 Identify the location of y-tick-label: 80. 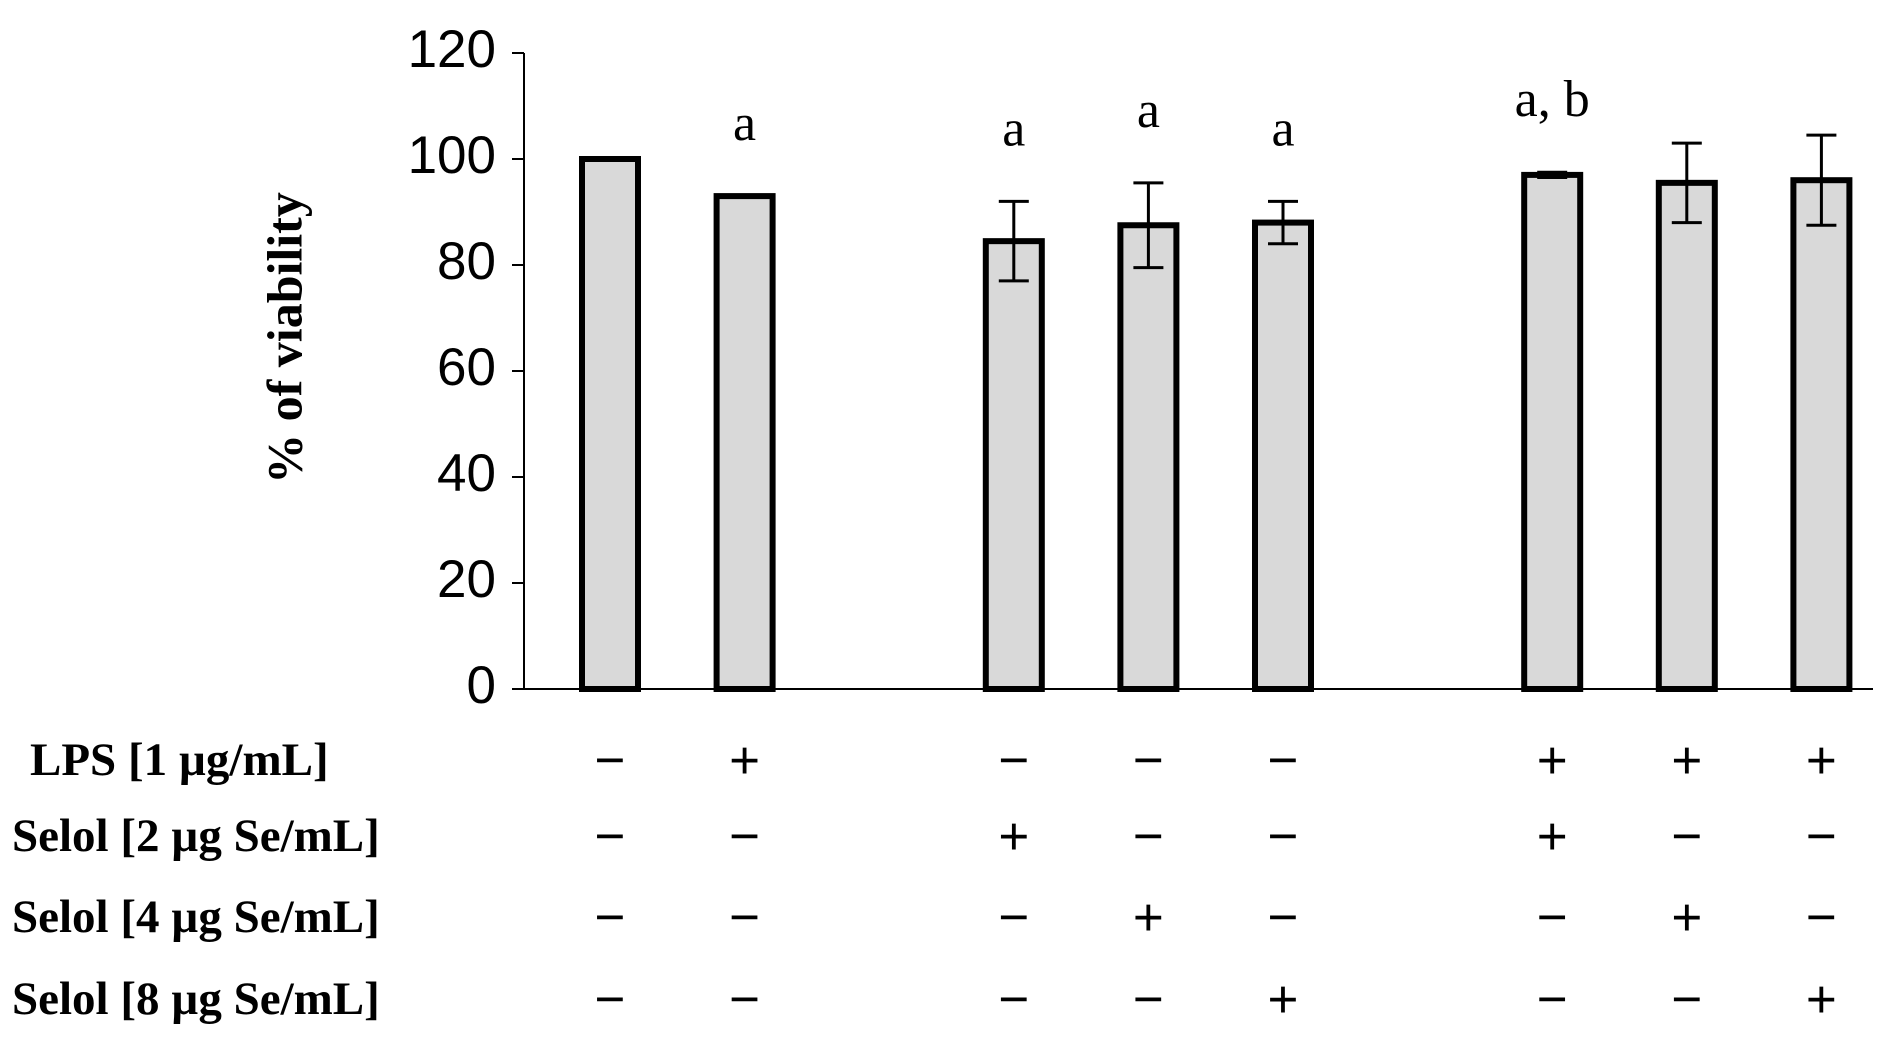
(466, 261).